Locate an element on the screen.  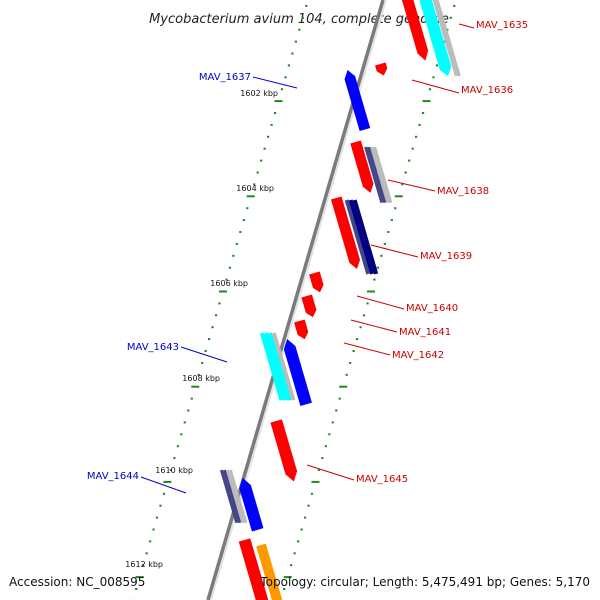
feature-mav-1639-stripe-stripe-1-body is located at coordinates (357, 237).